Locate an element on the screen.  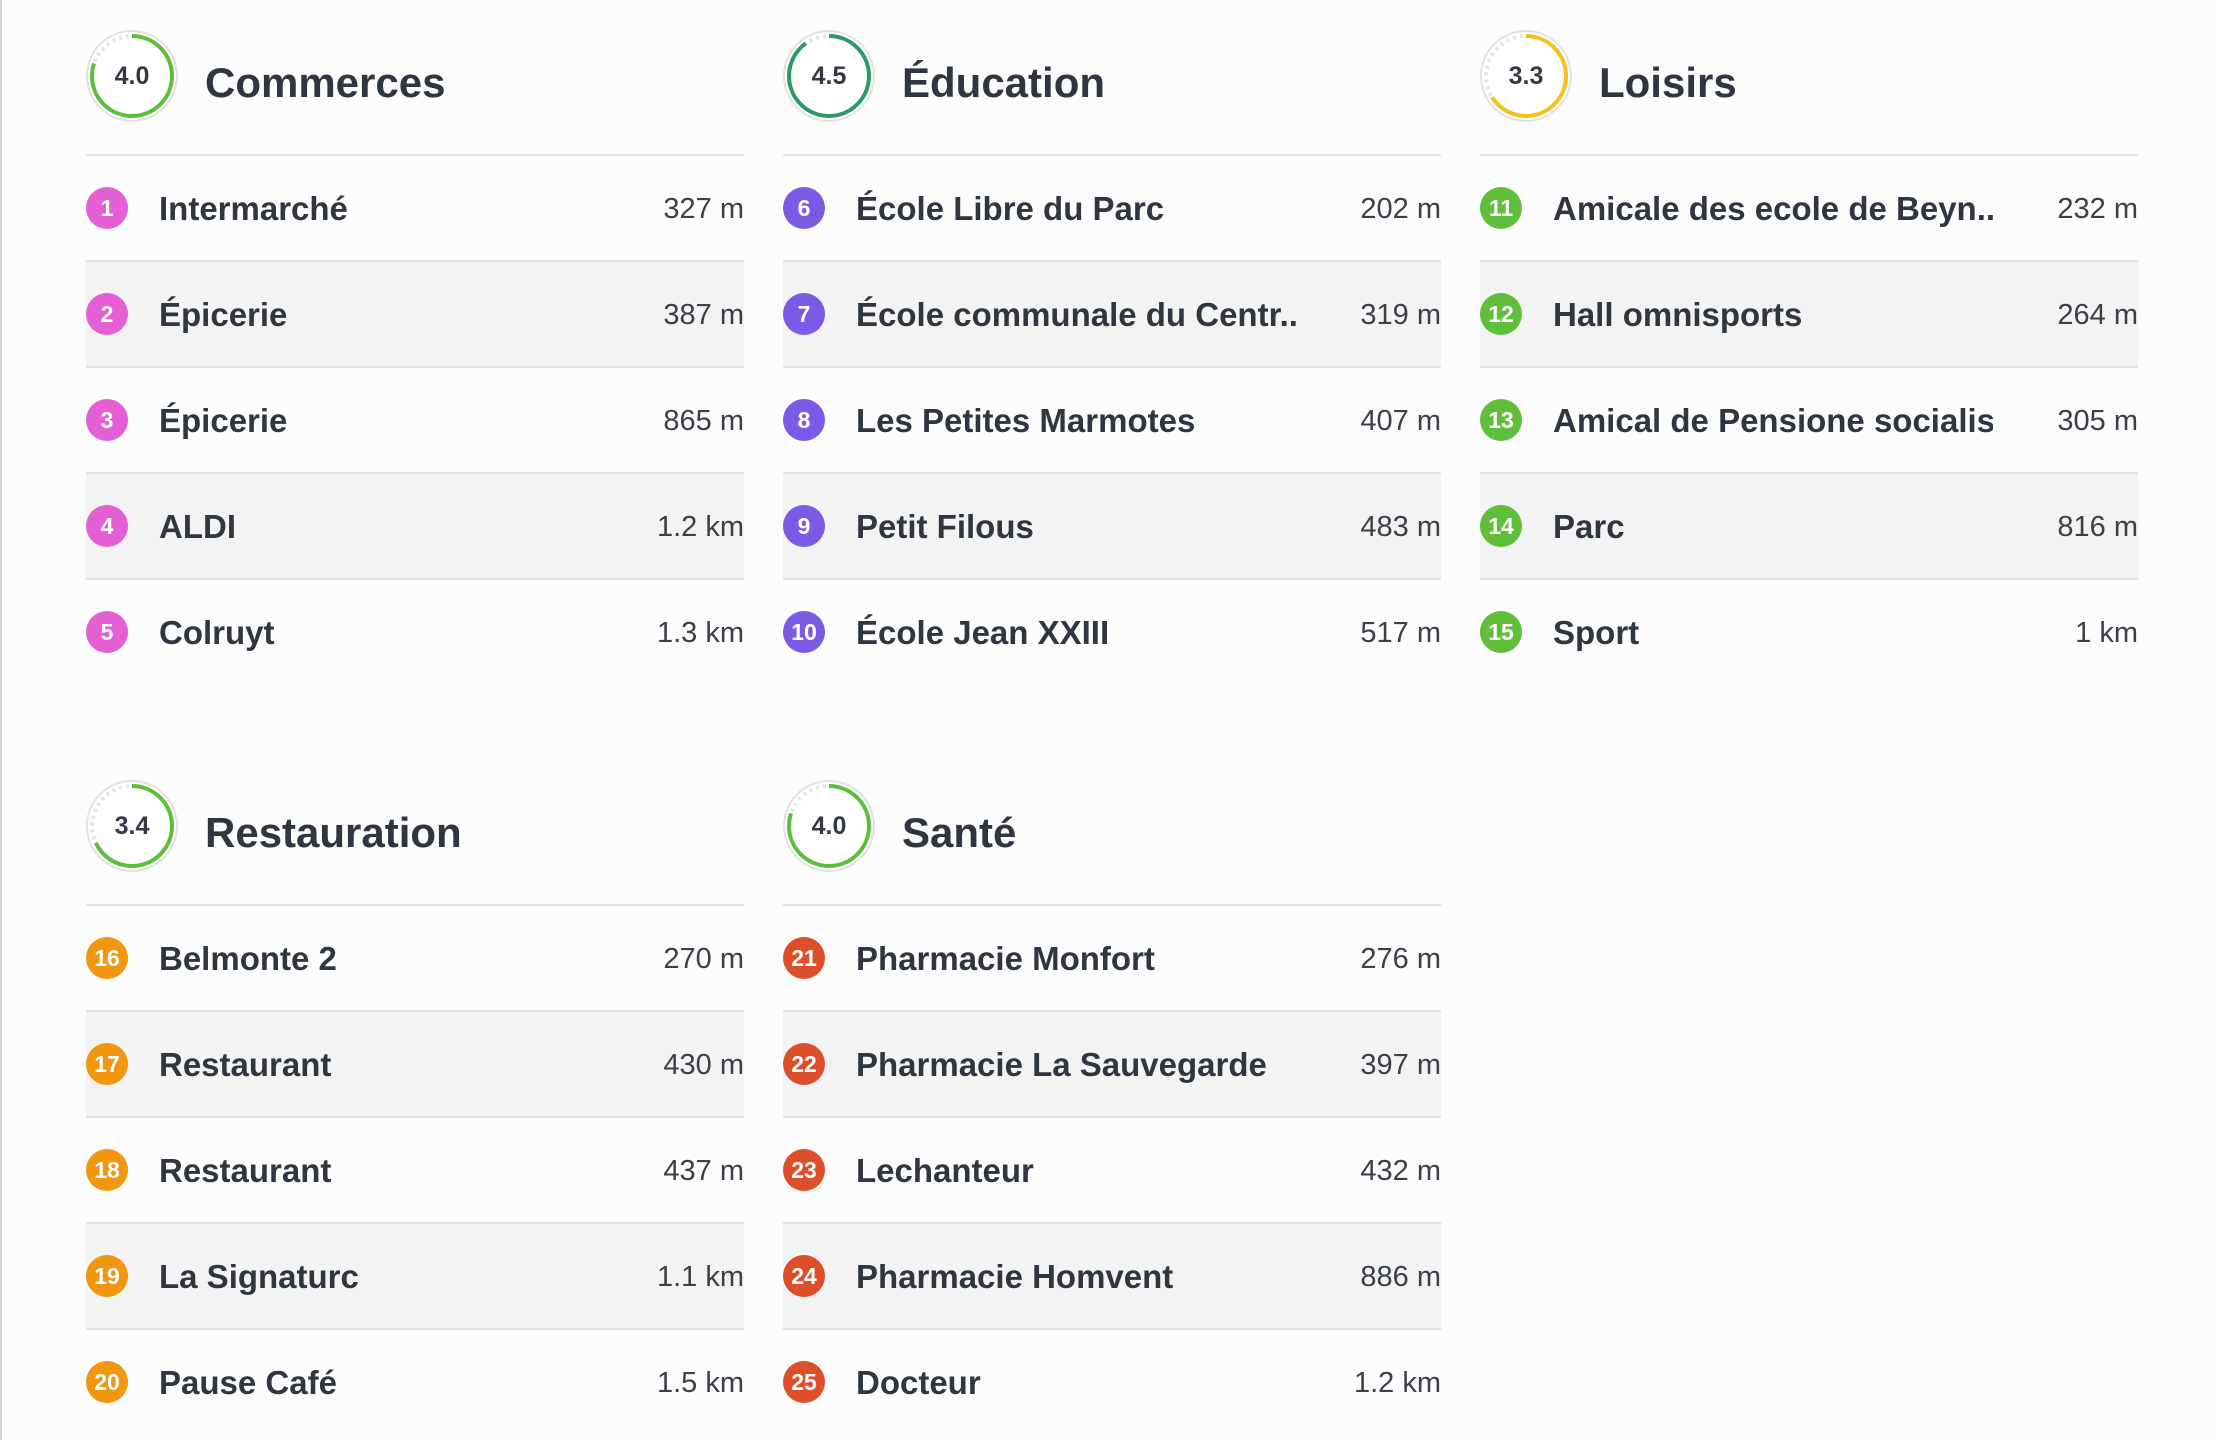
poi-row: 4 ALDI 1.2 km is located at coordinates (415, 527).